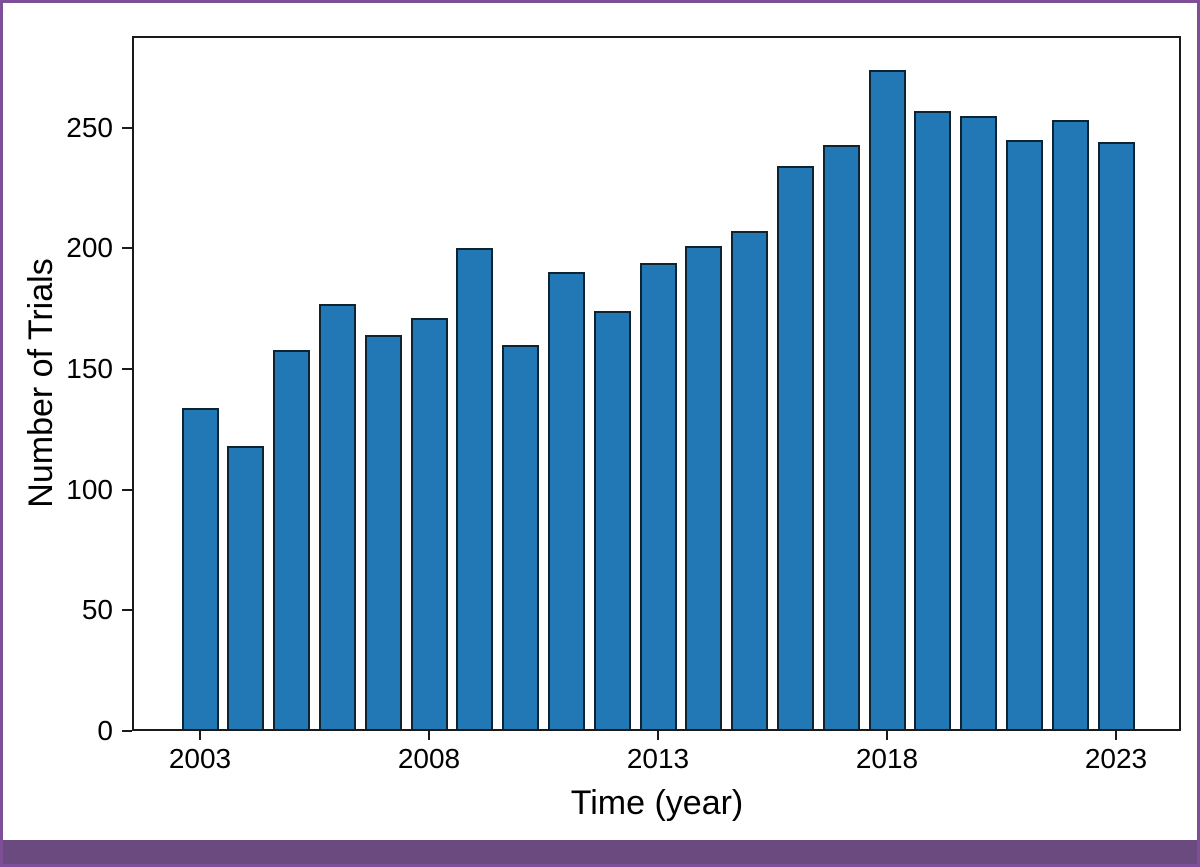  What do you see at coordinates (841, 437) in the screenshot?
I see `bar-2017` at bounding box center [841, 437].